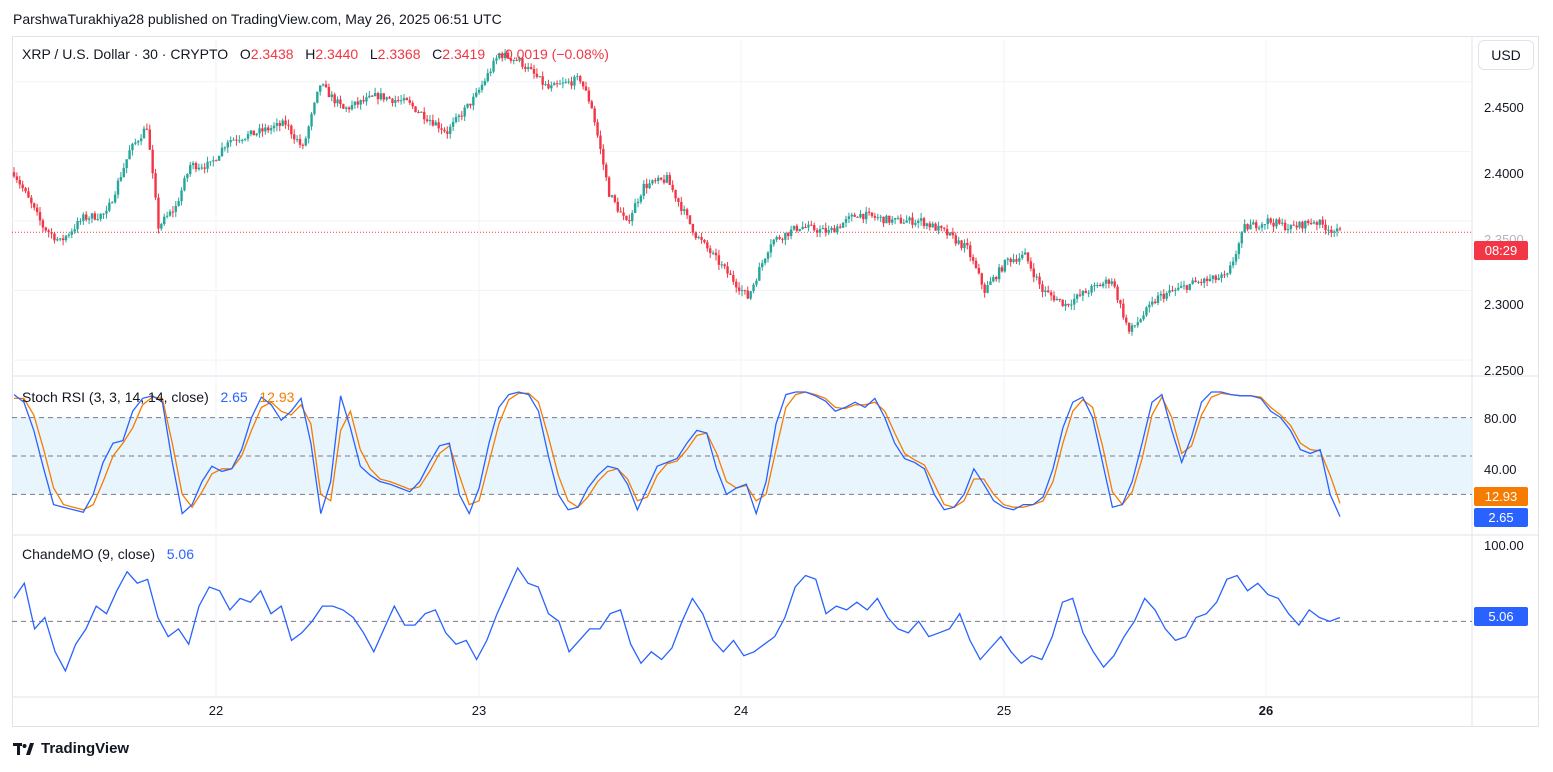 The height and width of the screenshot is (772, 1553). I want to click on stoch-k-line, so click(677, 454).